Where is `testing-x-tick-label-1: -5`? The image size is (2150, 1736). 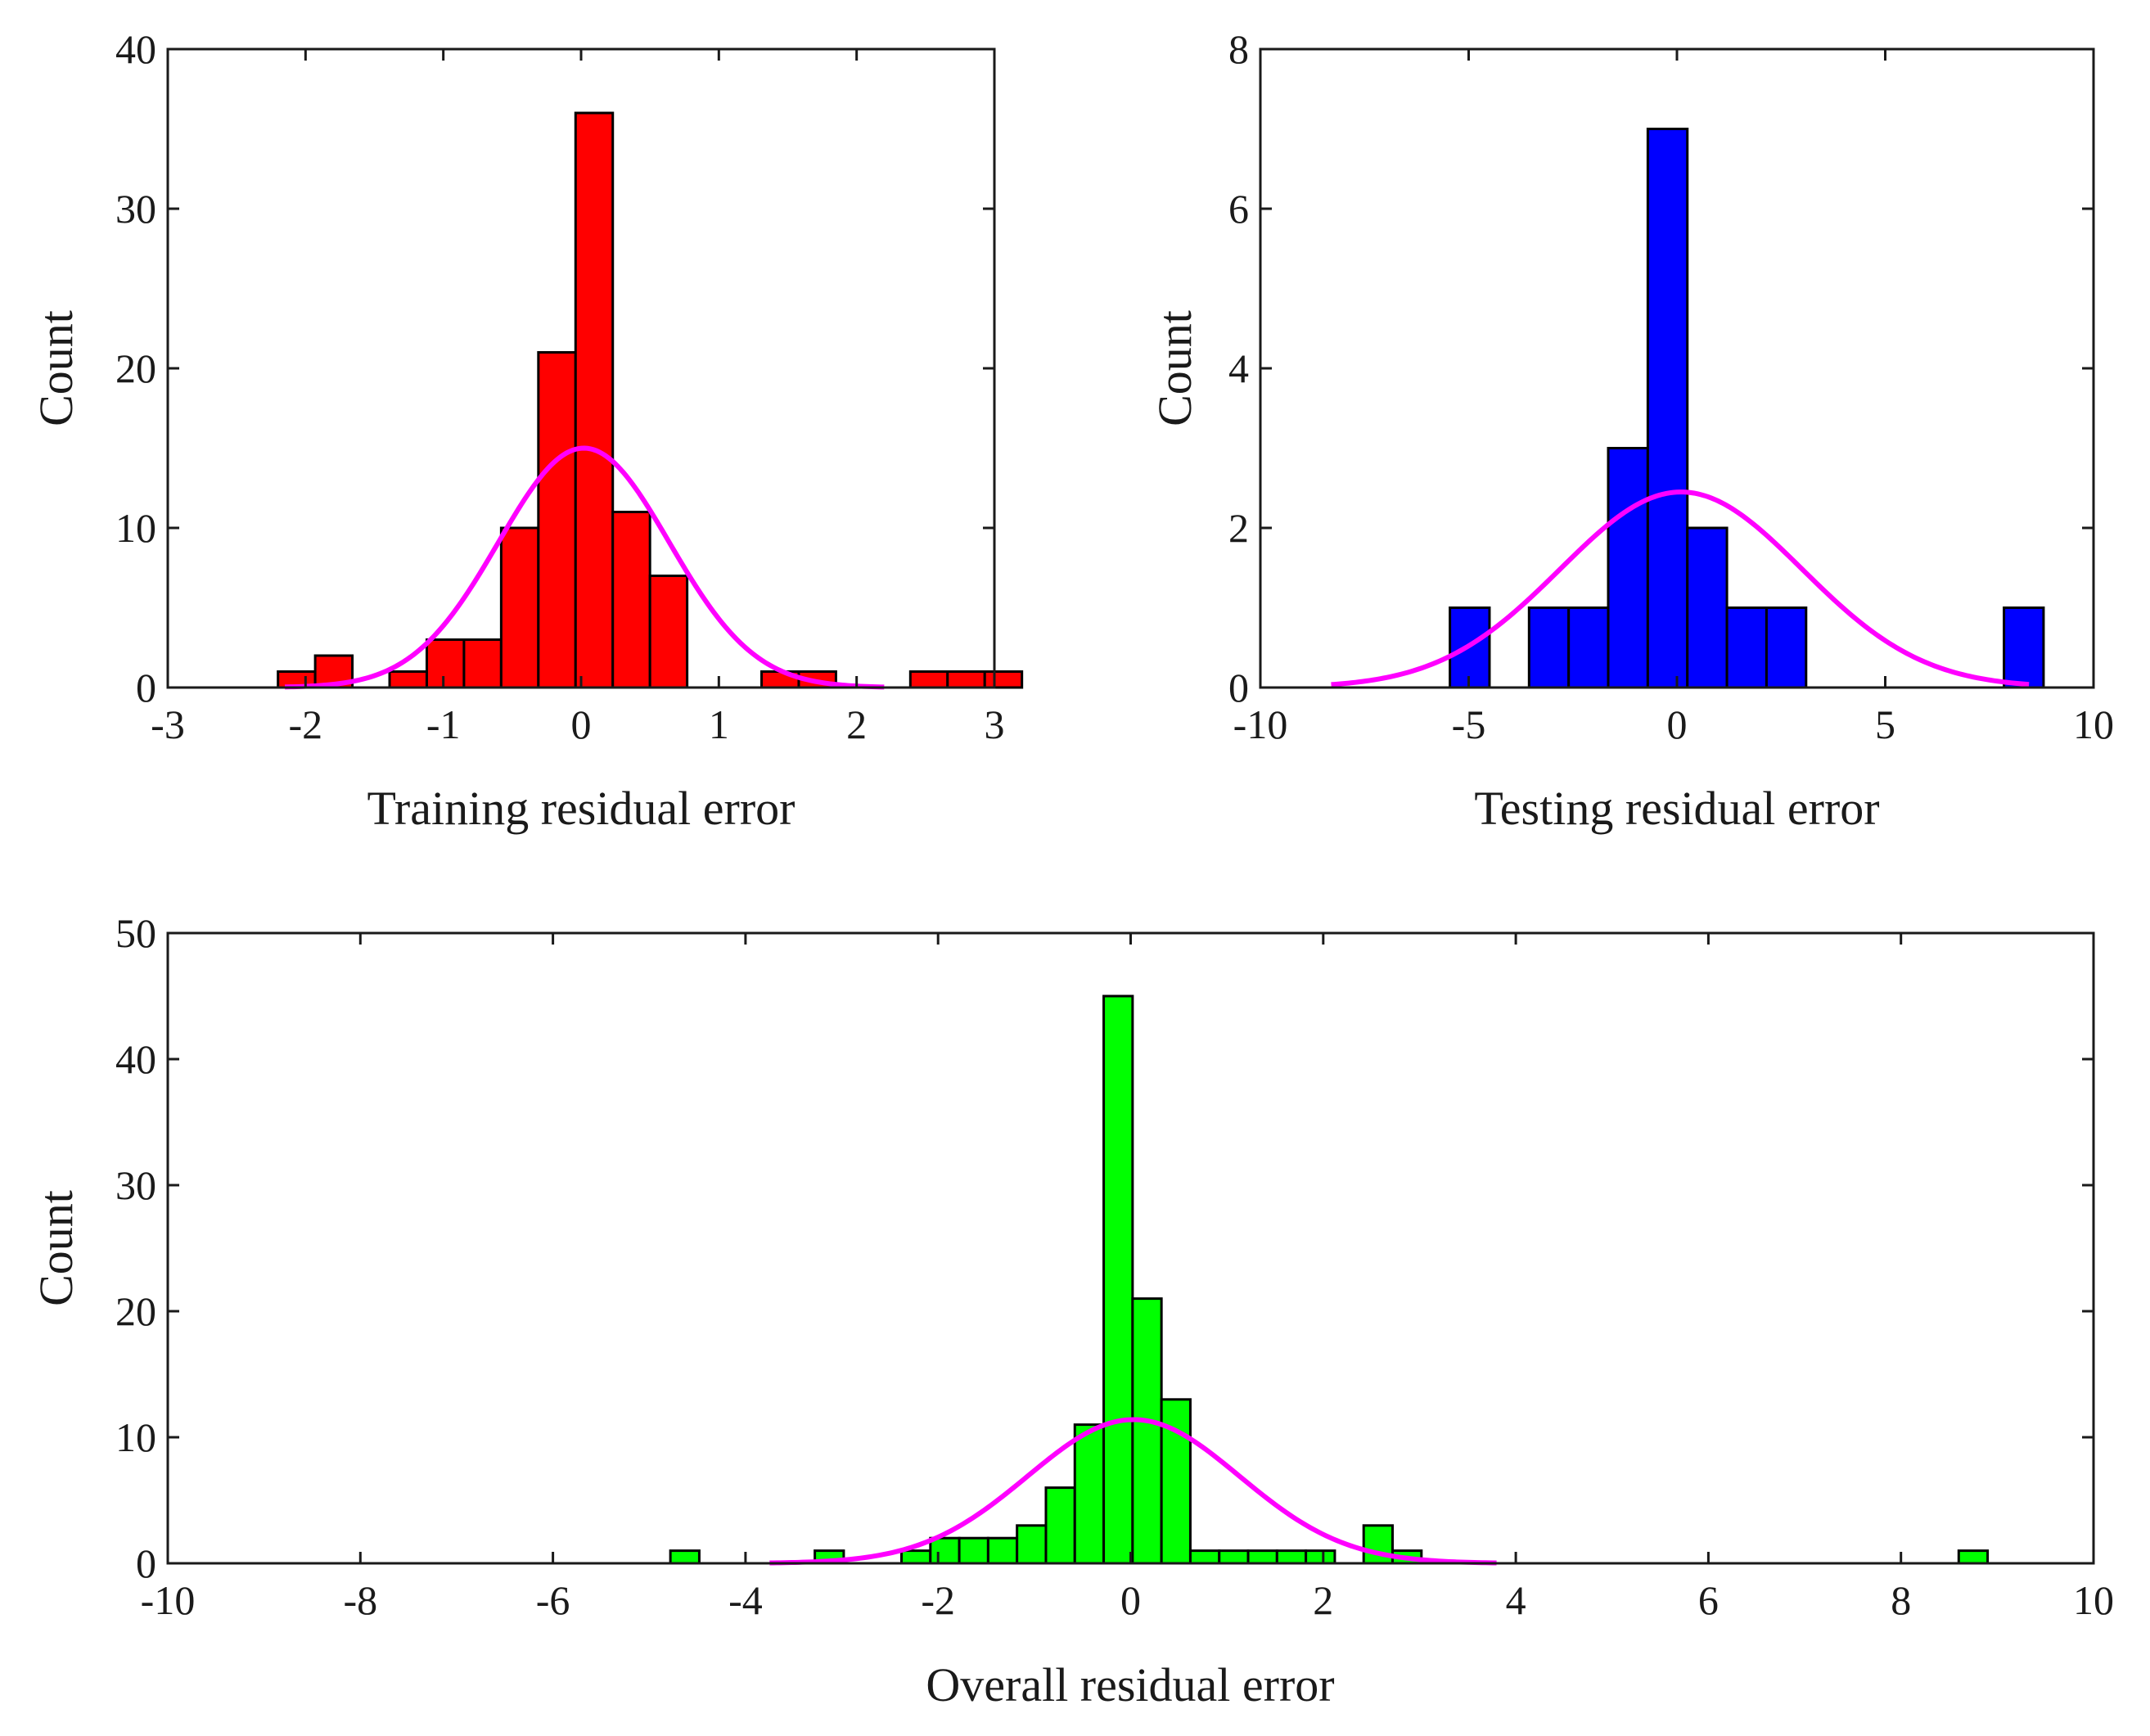 testing-x-tick-label-1: -5 is located at coordinates (1469, 724).